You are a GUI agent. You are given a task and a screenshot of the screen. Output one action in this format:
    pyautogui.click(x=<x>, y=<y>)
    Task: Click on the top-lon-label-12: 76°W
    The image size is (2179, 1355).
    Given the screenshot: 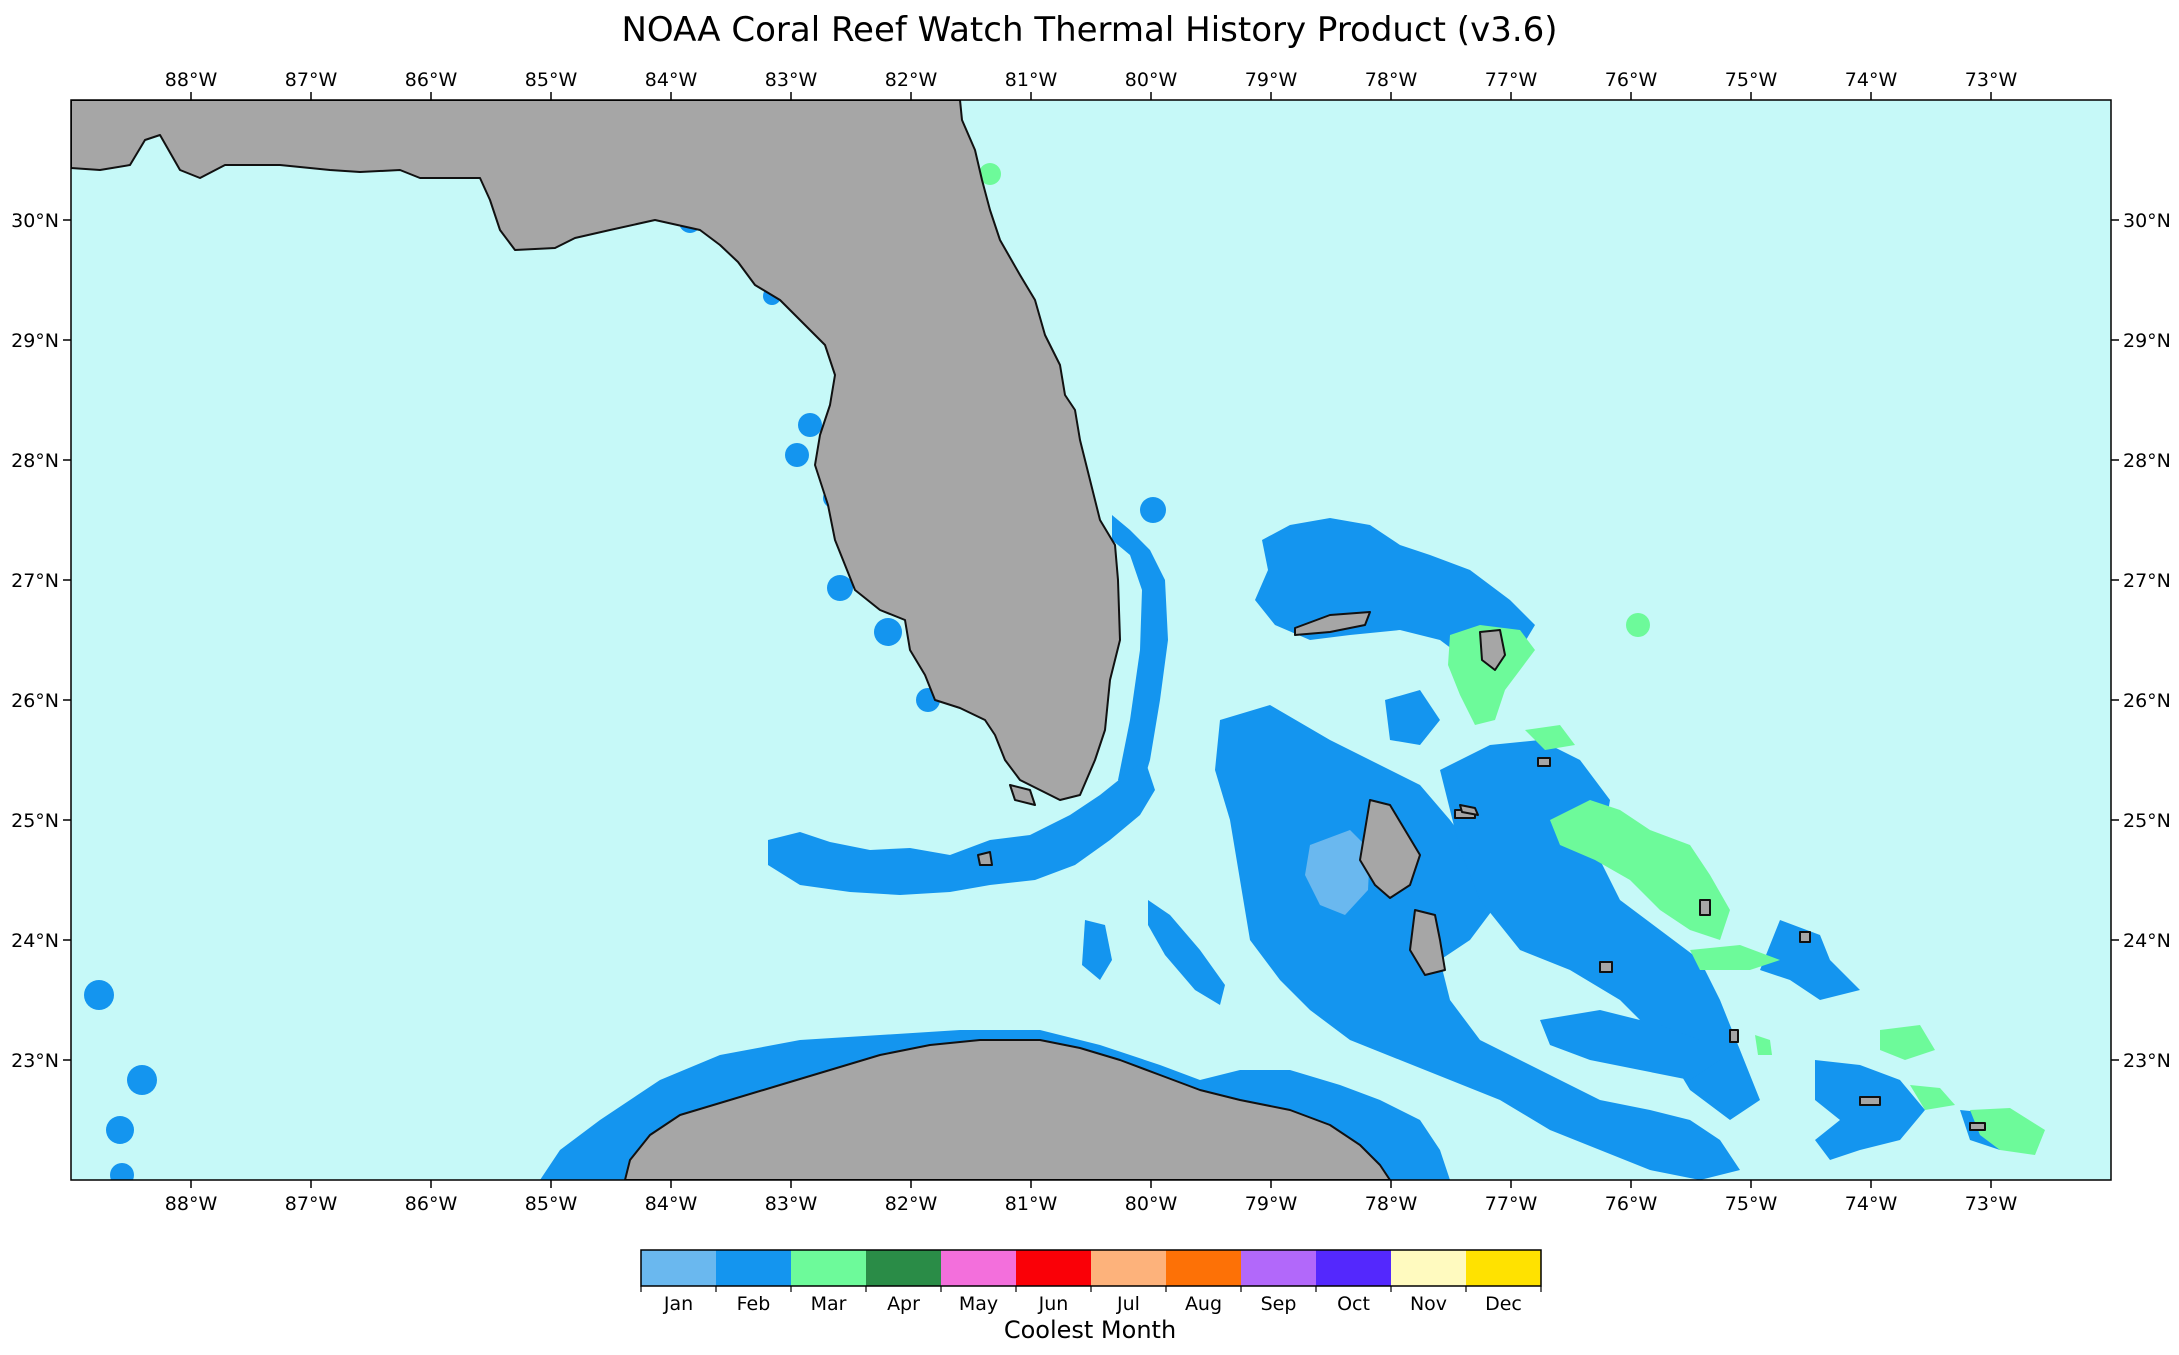 What is the action you would take?
    pyautogui.click(x=1631, y=80)
    